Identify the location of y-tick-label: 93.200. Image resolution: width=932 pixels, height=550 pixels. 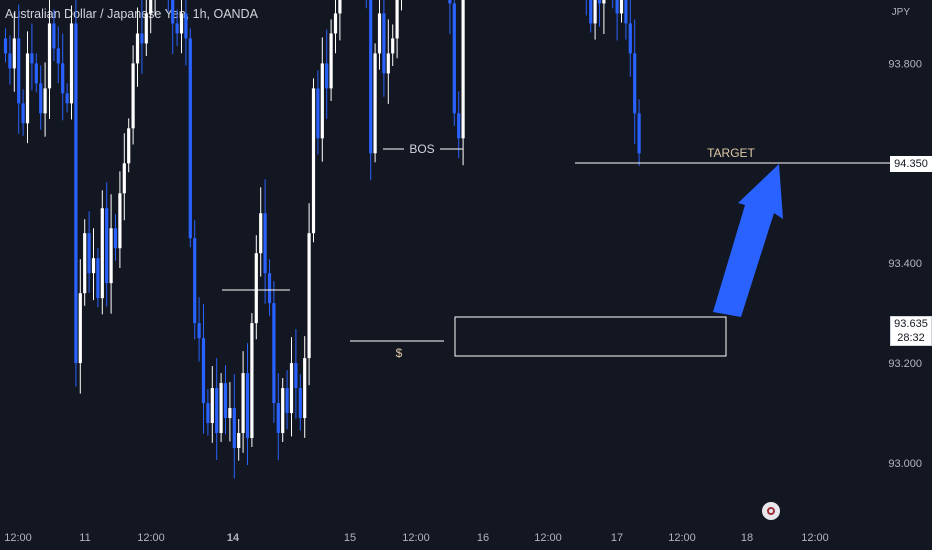
(905, 364).